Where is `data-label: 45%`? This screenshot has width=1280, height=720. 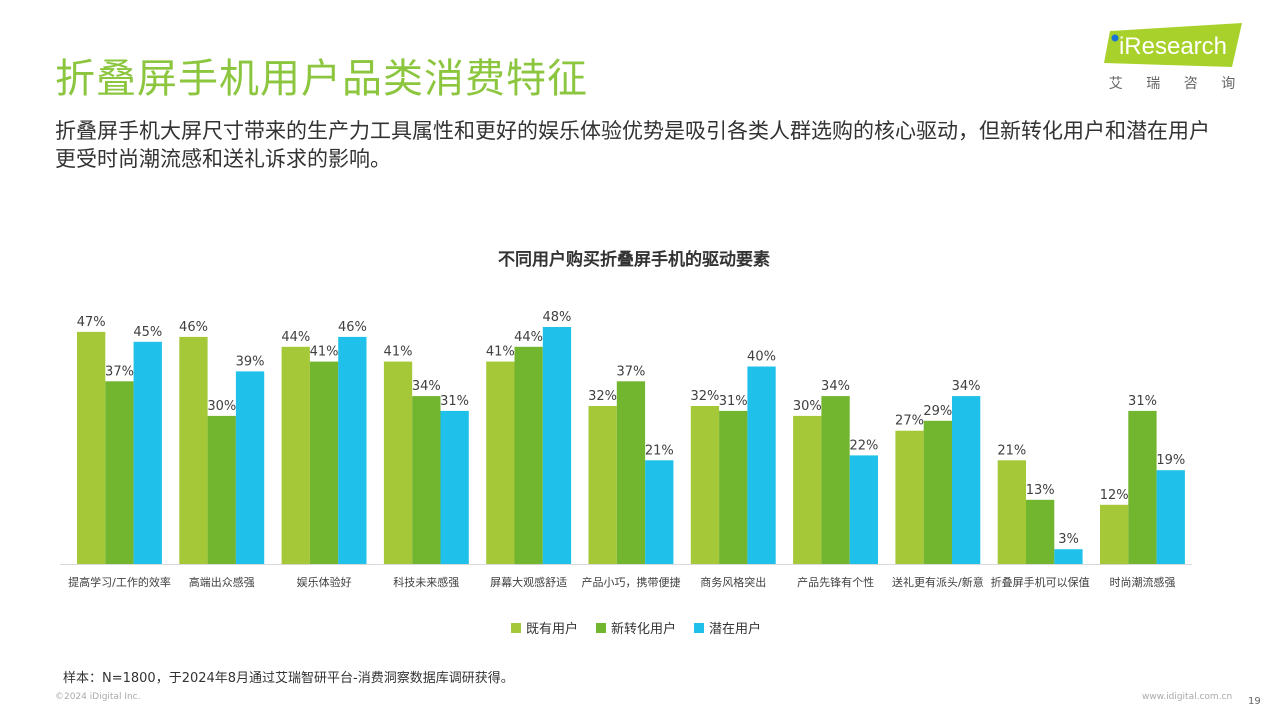
data-label: 45% is located at coordinates (147, 332).